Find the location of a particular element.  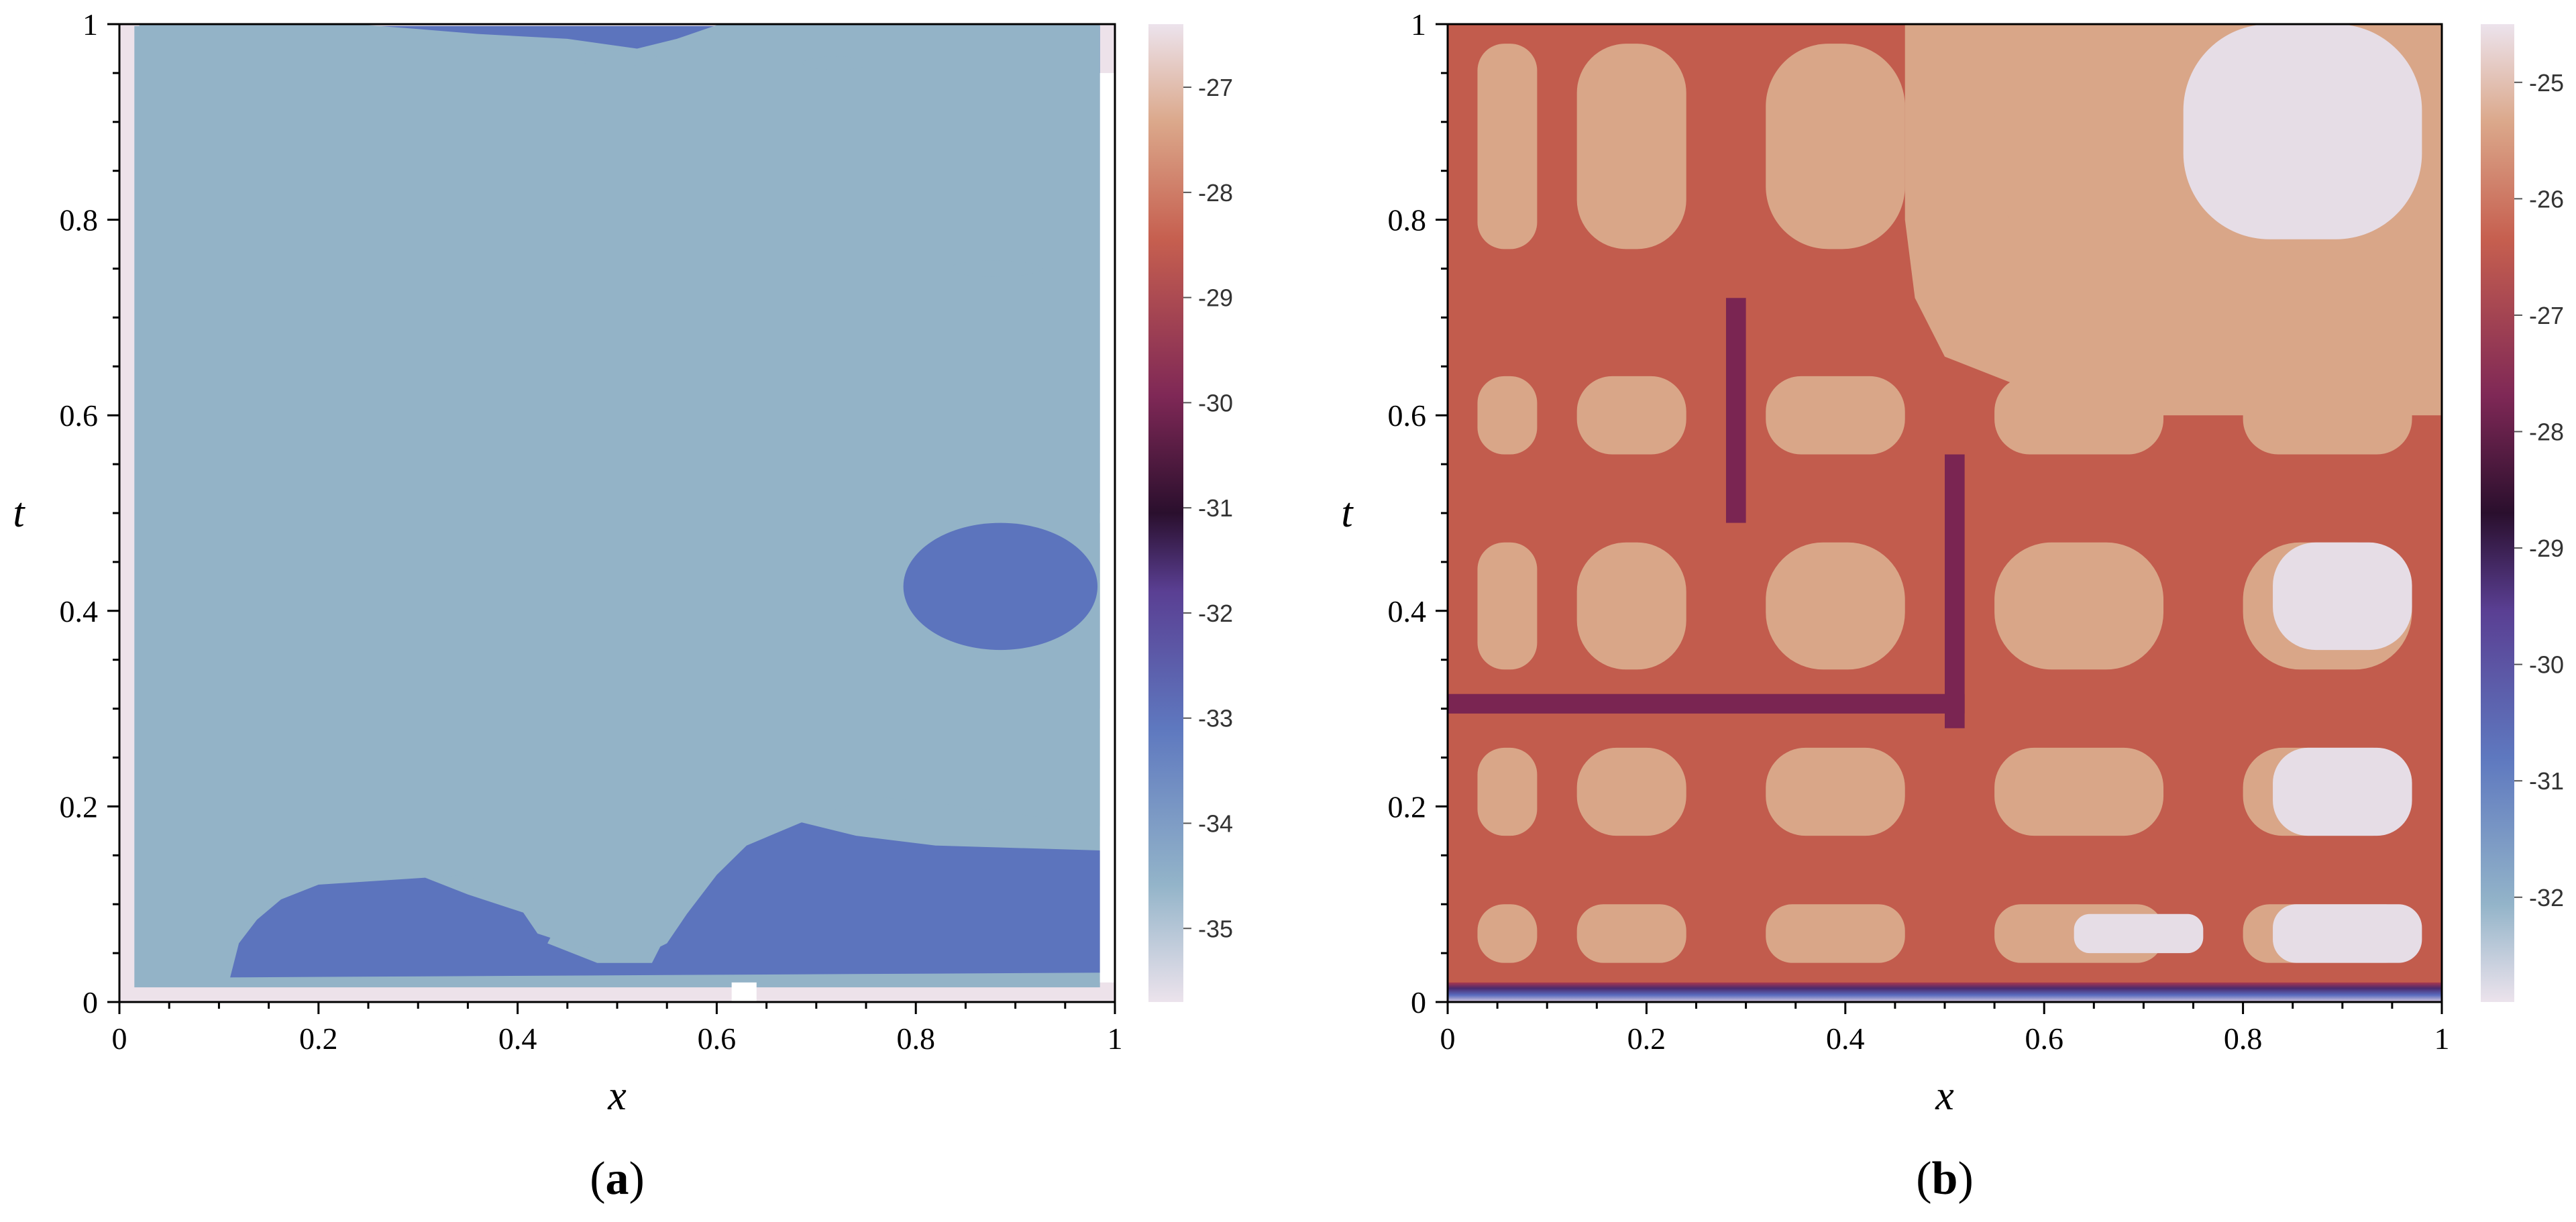

colorbar-ticks-b: -25 -26 -27 -28 -29 -30 -31 -32 is located at coordinates (2539, 490).